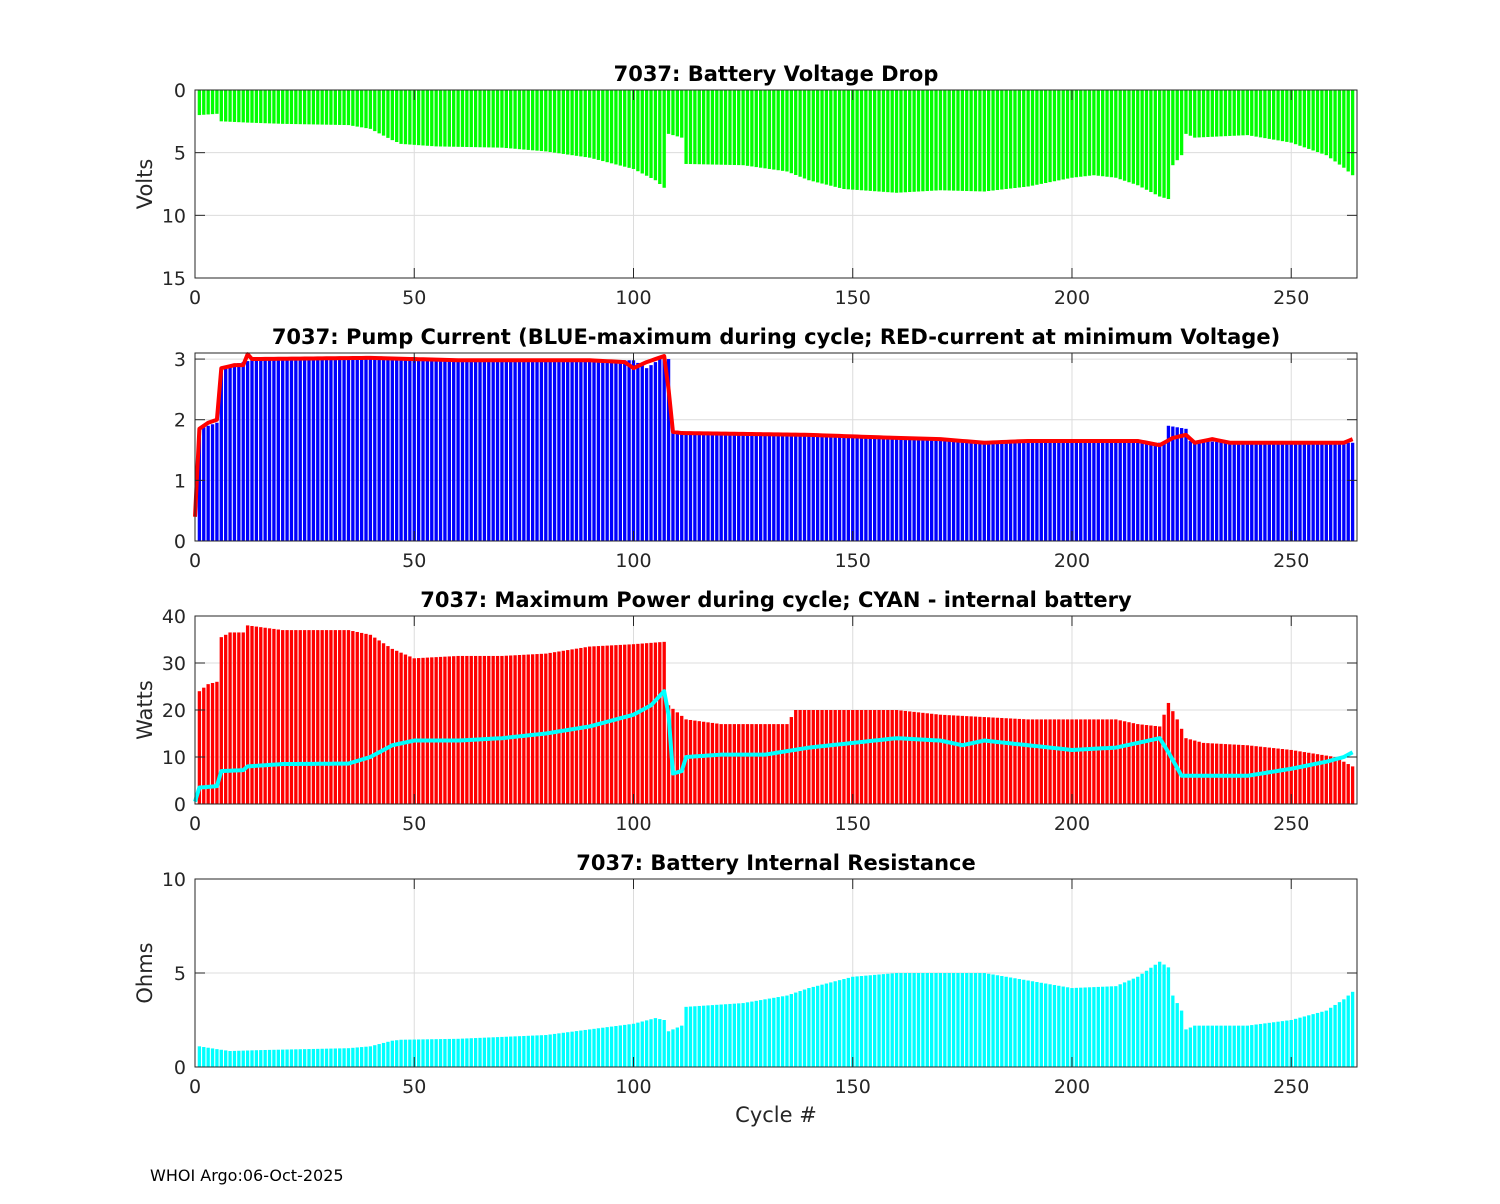  I want to click on pump-current-line-series, so click(773, 434).